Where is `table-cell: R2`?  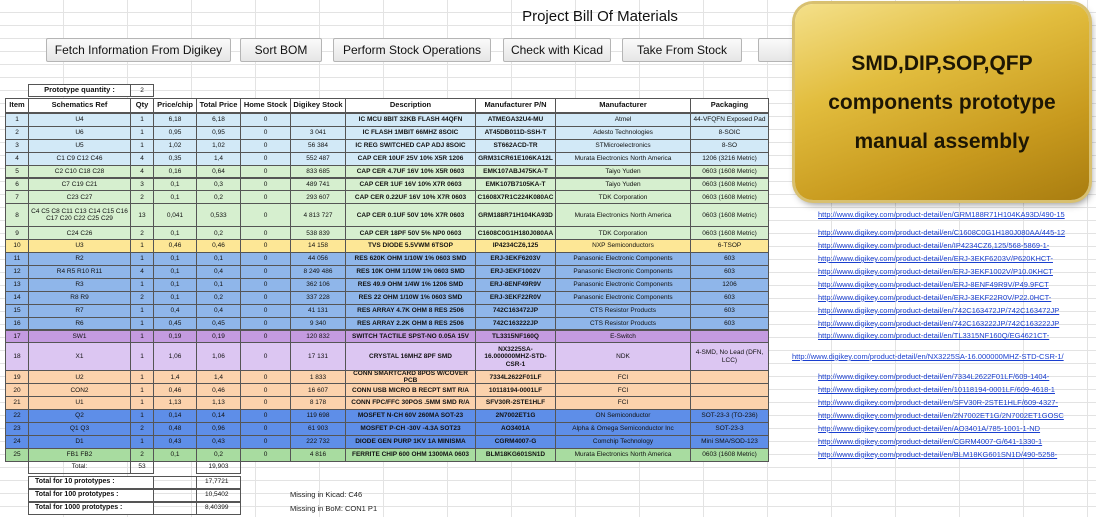 table-cell: R2 is located at coordinates (79, 259).